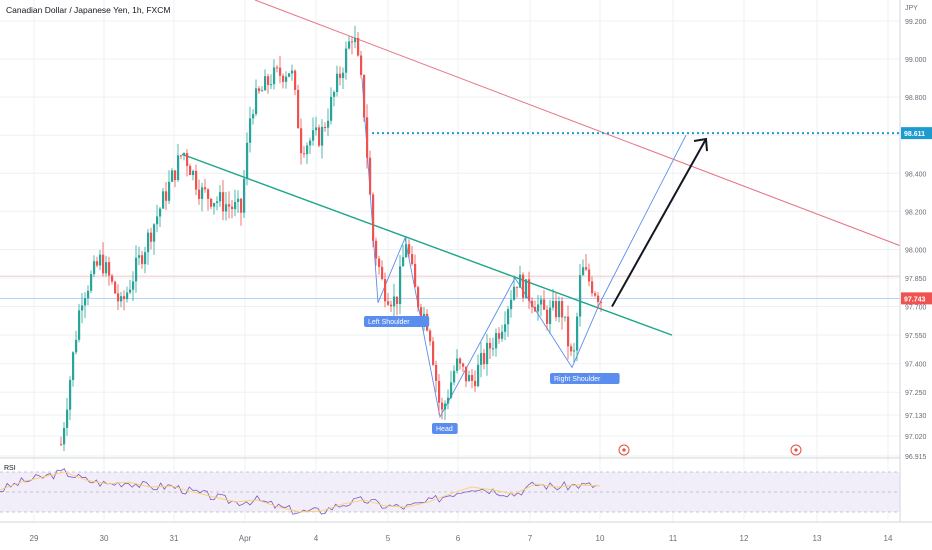 The image size is (932, 550). I want to click on price-axis-bg, so click(916, 275).